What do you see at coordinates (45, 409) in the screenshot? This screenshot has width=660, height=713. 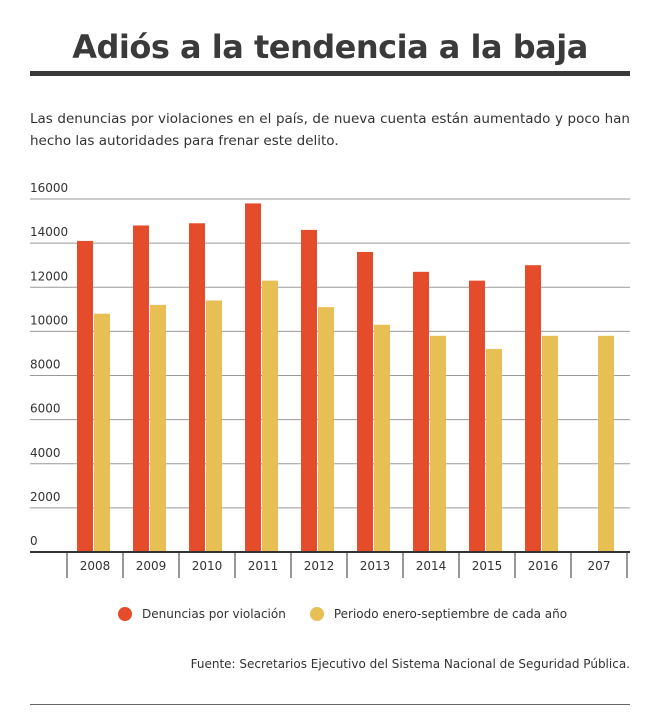 I see `y-tick-label: 6000` at bounding box center [45, 409].